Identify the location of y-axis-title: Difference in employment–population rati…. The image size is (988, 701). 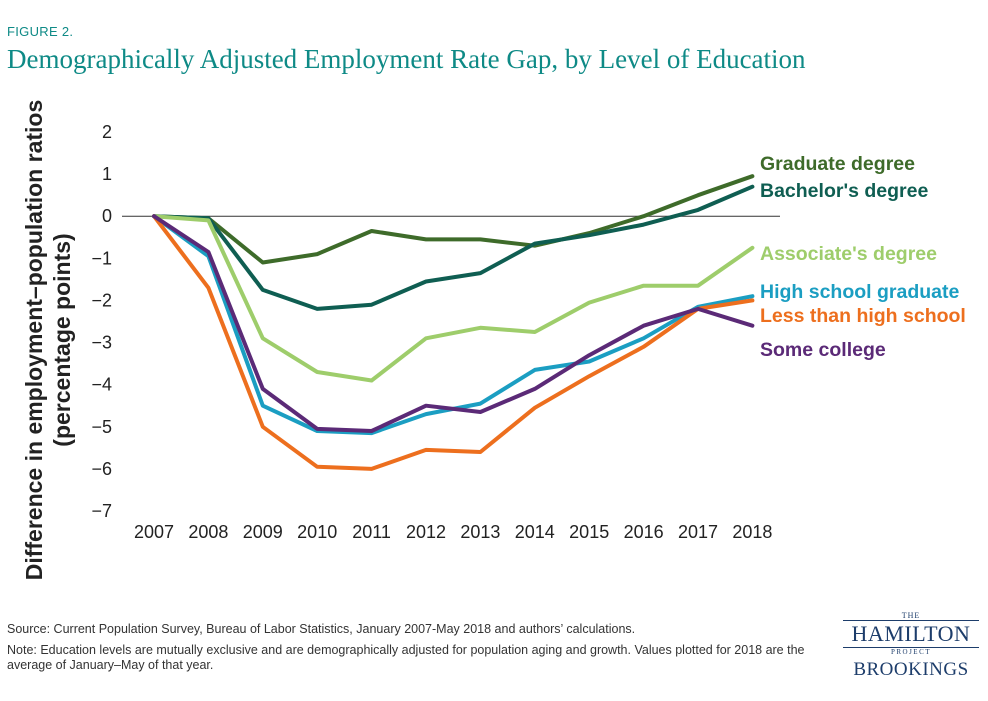
(48, 340).